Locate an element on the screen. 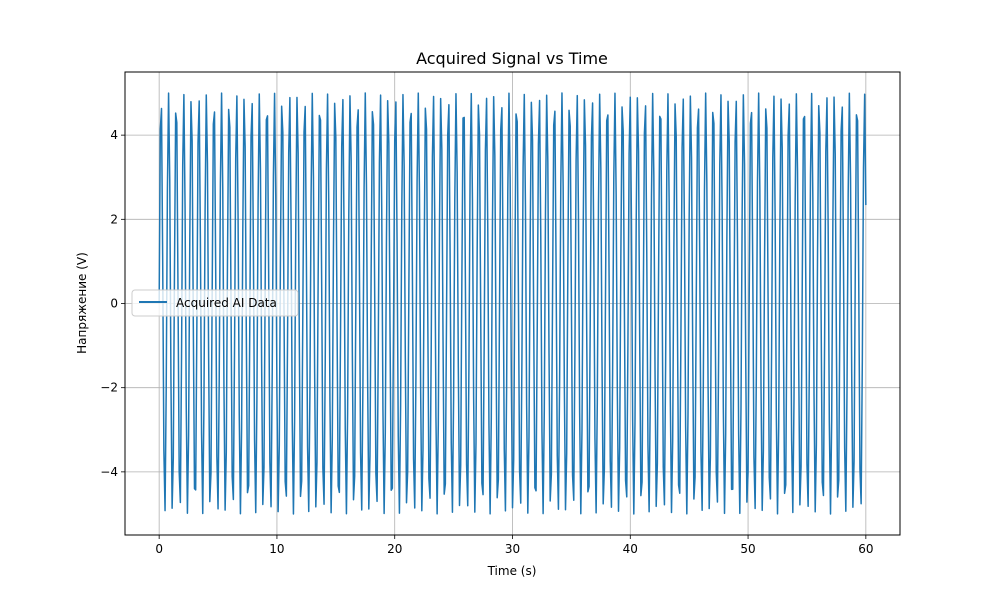 This screenshot has width=1000, height=604. x-axis-ticks: 0 10 20 30 40 50 60 is located at coordinates (514, 545).